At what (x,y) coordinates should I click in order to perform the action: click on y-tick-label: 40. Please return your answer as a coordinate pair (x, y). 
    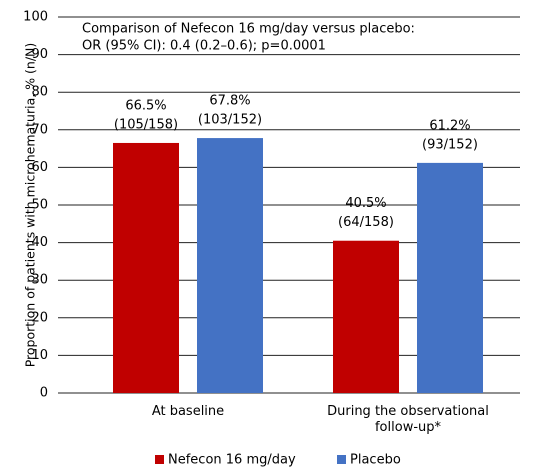
    Looking at the image, I should click on (39, 242).